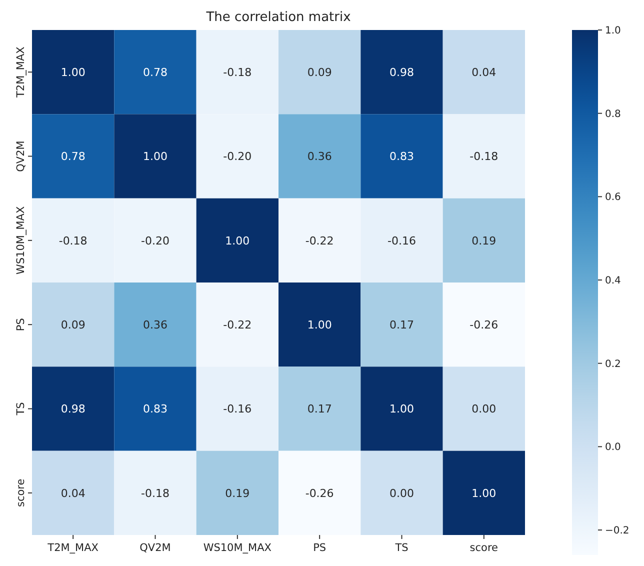 This screenshot has height=566, width=644. Describe the element at coordinates (21, 493) in the screenshot. I see `y-tick-label: score` at that location.